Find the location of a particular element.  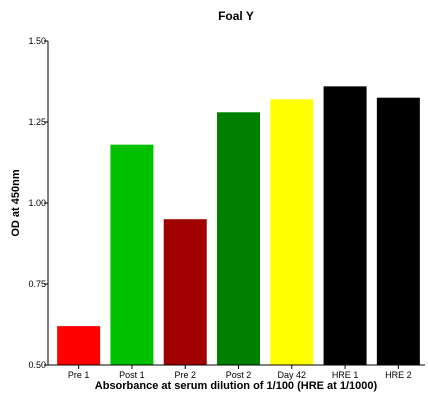

x-tick-label: Pre 2 is located at coordinates (185, 375).